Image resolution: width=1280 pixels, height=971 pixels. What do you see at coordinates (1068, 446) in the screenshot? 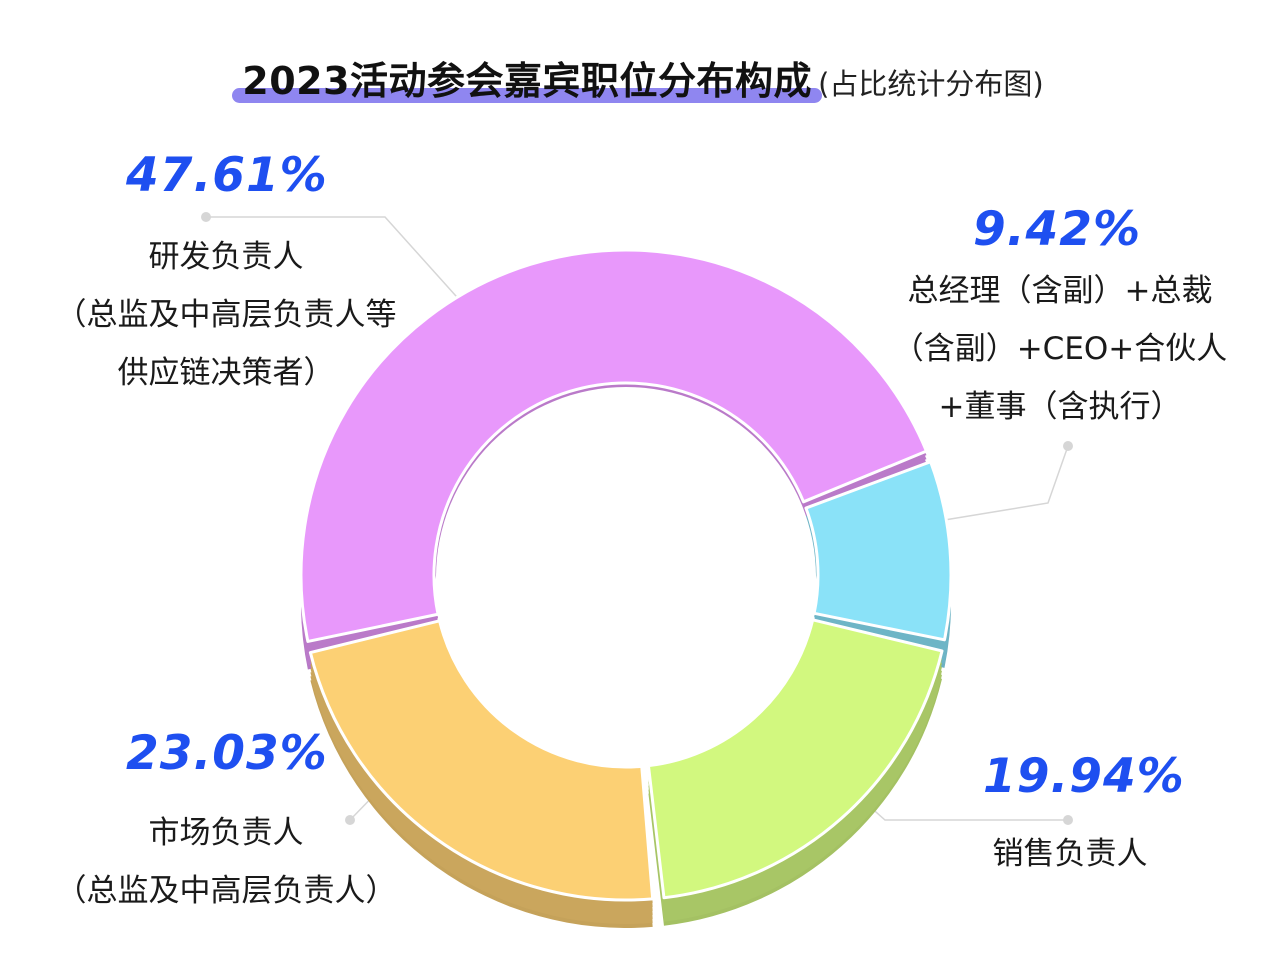
I see `leader-dot-gm` at bounding box center [1068, 446].